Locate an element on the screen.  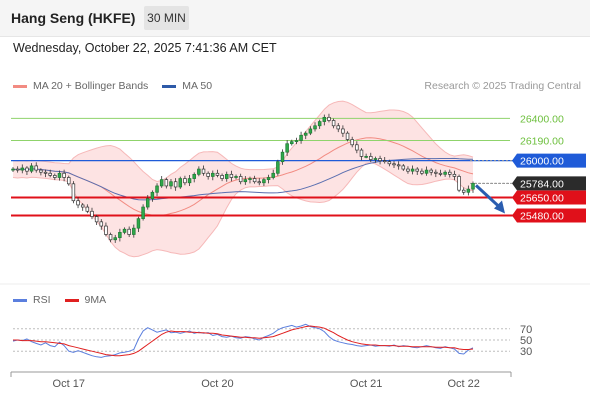
level-label-26000-00: 26000.00 is located at coordinates (542, 162).